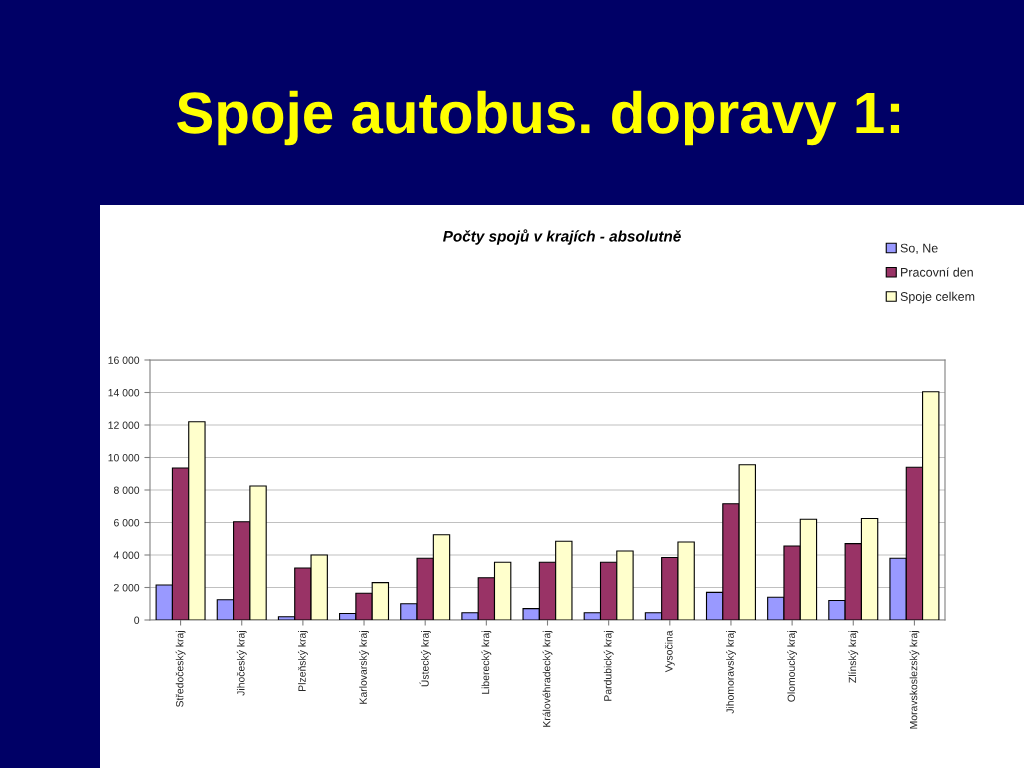  I want to click on x-tick-label: Královéhradecký kraj, so click(547, 679).